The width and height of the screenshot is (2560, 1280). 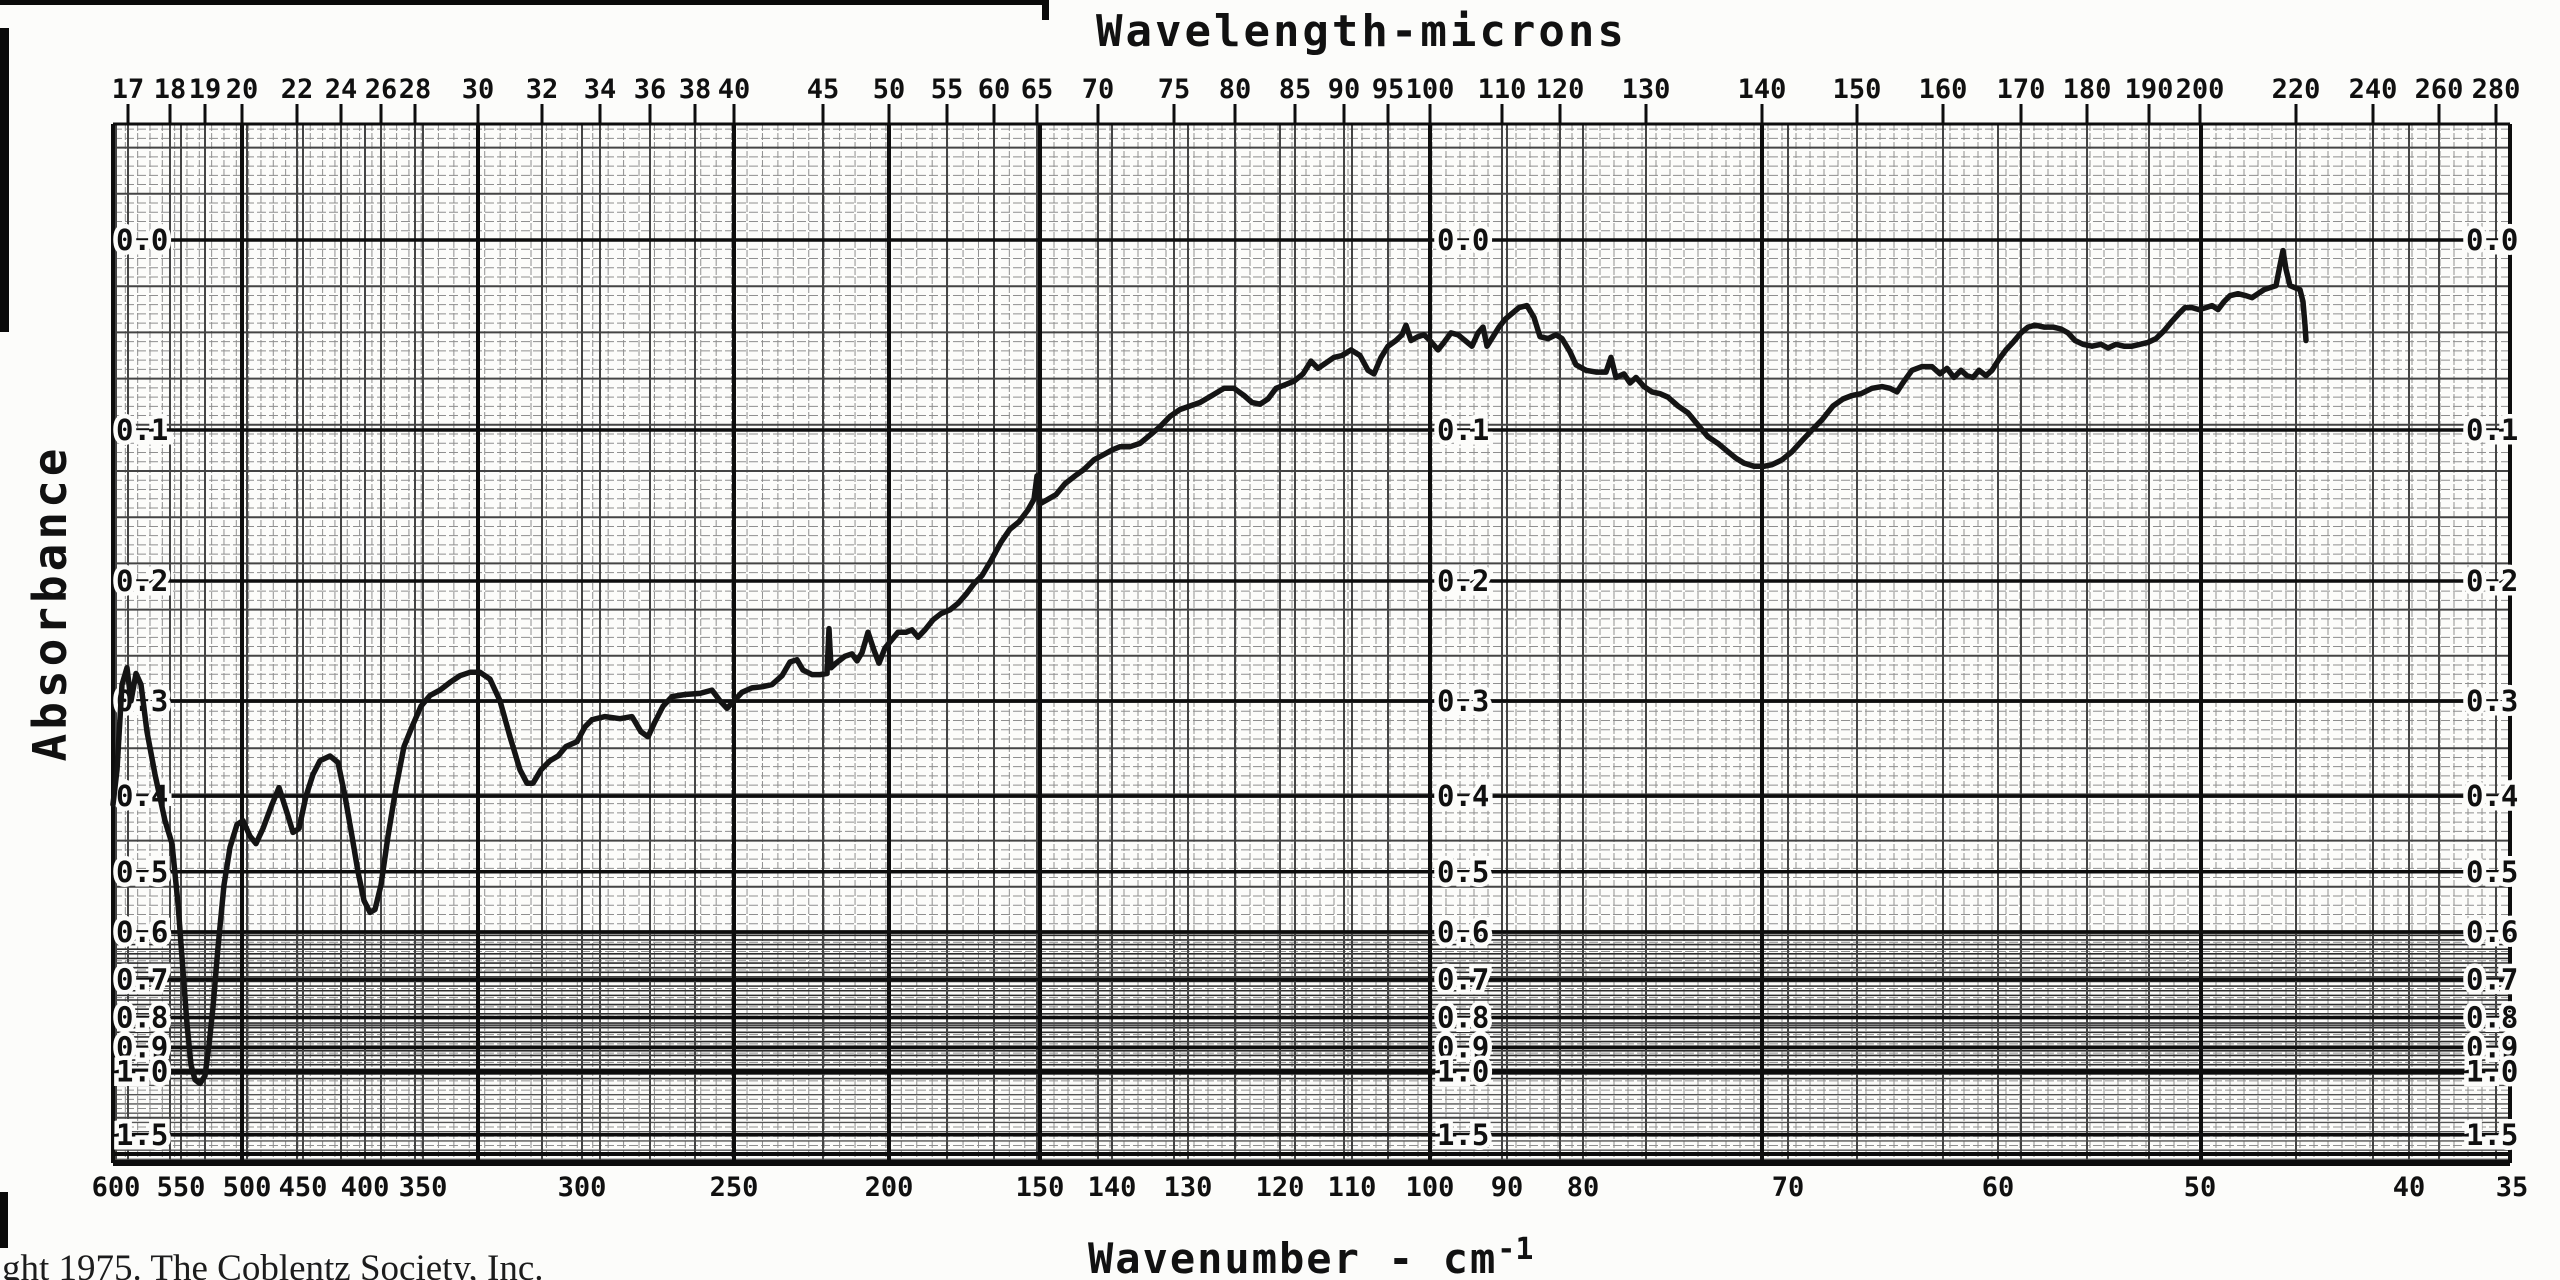 I want to click on tick-label: 350, so click(x=423, y=1187).